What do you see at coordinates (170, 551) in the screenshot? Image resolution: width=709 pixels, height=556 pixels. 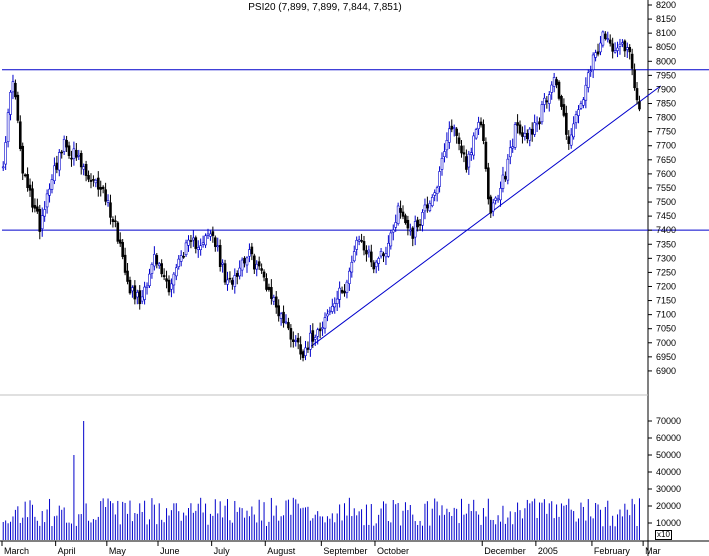 I see `month-label: June` at bounding box center [170, 551].